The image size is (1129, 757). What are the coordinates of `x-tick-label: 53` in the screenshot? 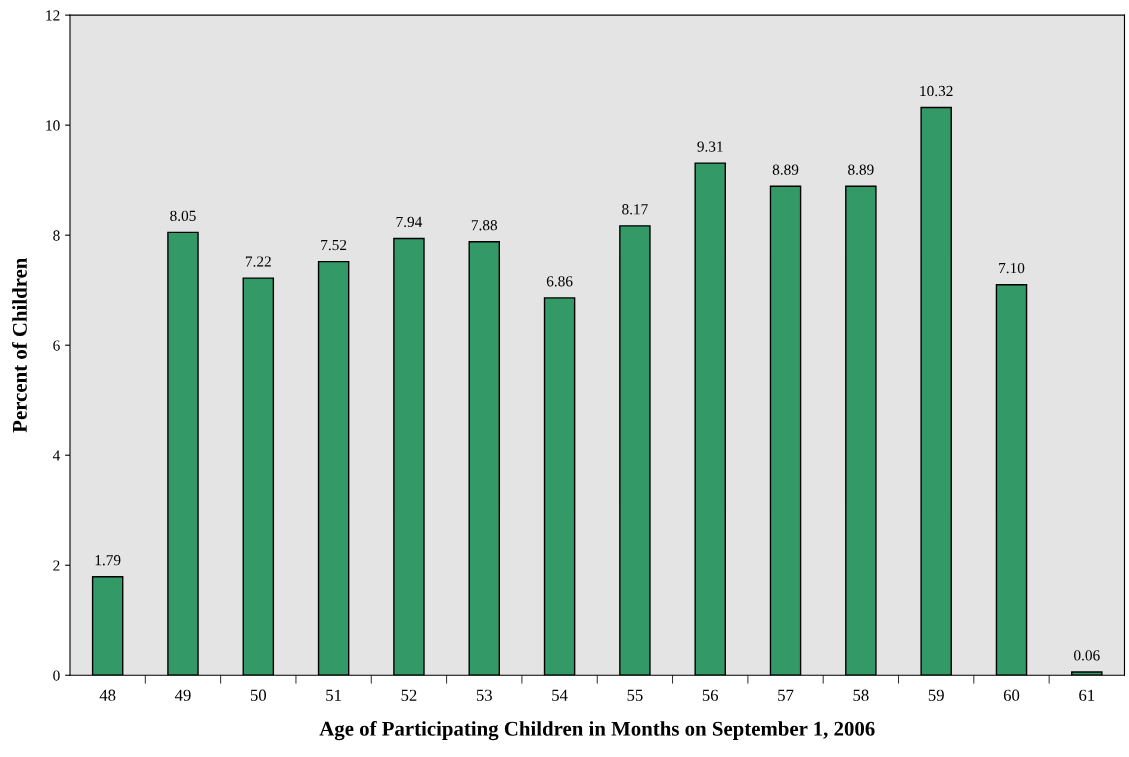 It's located at (484, 695).